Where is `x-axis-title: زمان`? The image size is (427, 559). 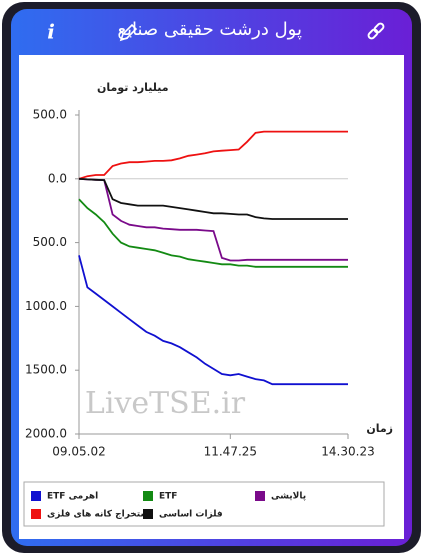 x-axis-title: زمان is located at coordinates (379, 428).